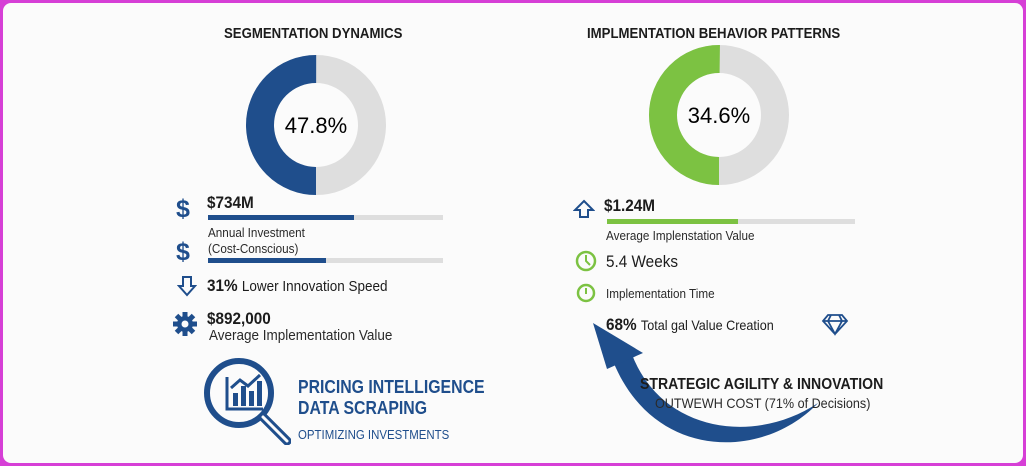 This screenshot has width=1026, height=466. Describe the element at coordinates (714, 33) in the screenshot. I see `right-title: IMPLMENTATION BEHAVIOR PATTERNS` at that location.